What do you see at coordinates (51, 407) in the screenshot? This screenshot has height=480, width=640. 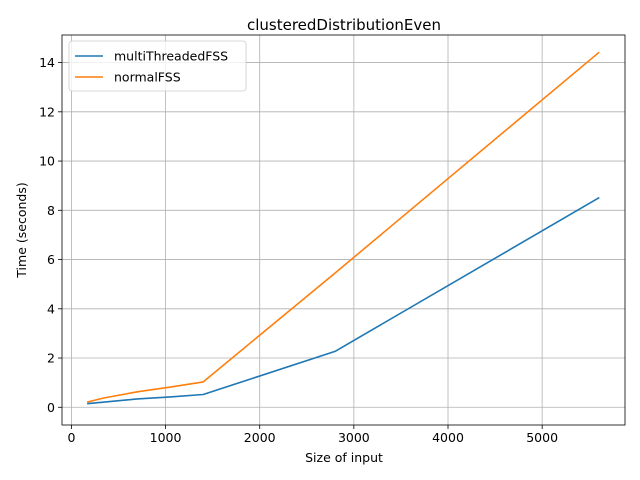 I see `y-tick-label: 0` at bounding box center [51, 407].